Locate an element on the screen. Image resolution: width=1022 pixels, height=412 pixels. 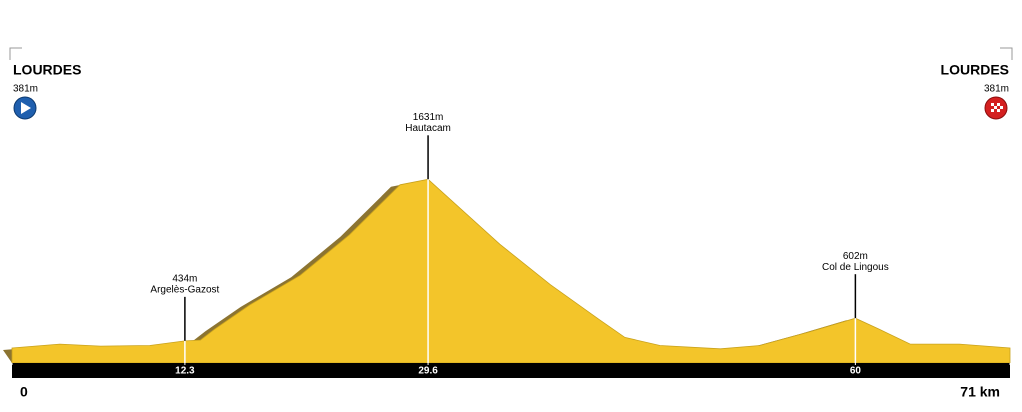
climb-name: Col de Lingous is located at coordinates (855, 267).